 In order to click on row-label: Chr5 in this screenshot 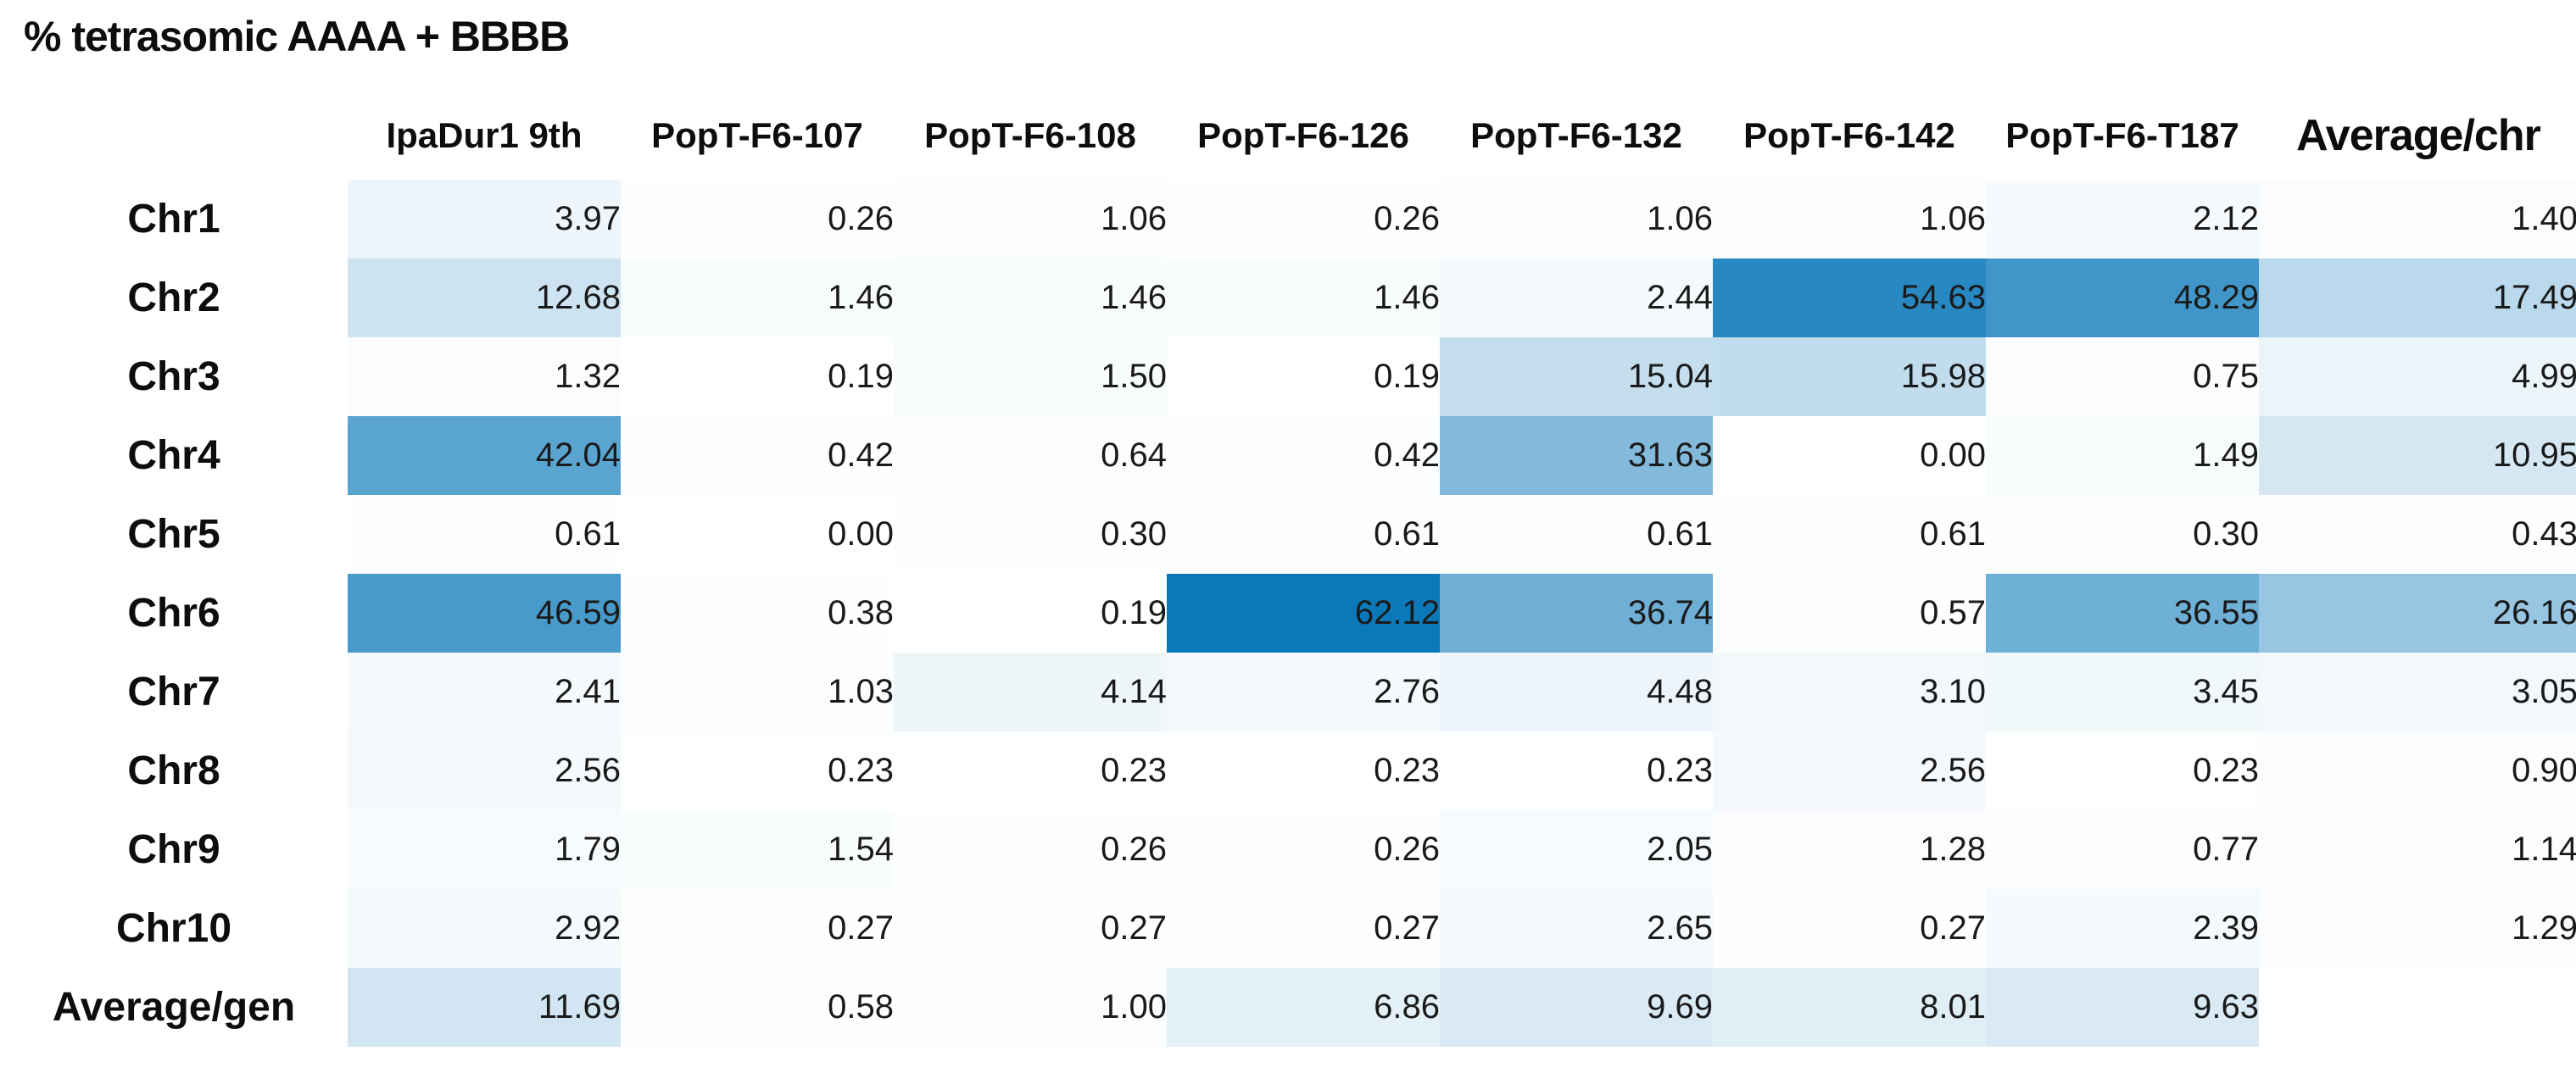, I will do `click(173, 534)`.